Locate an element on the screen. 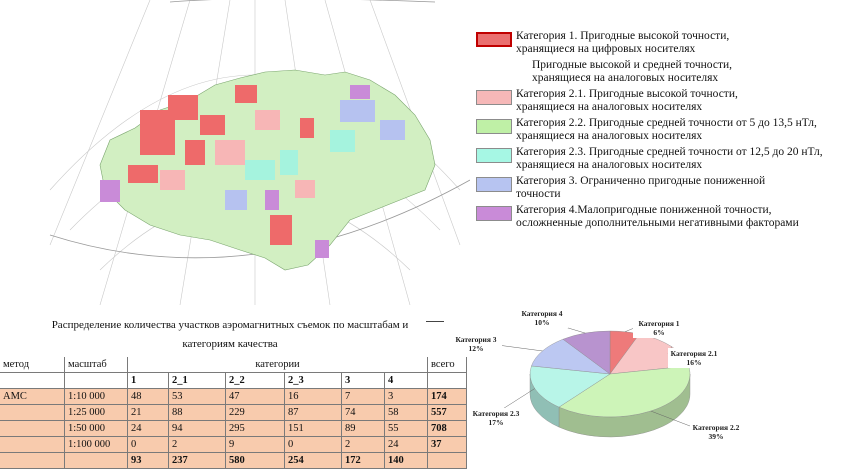 This screenshot has width=850, height=469. row-total-cell: 174 is located at coordinates (447, 396).